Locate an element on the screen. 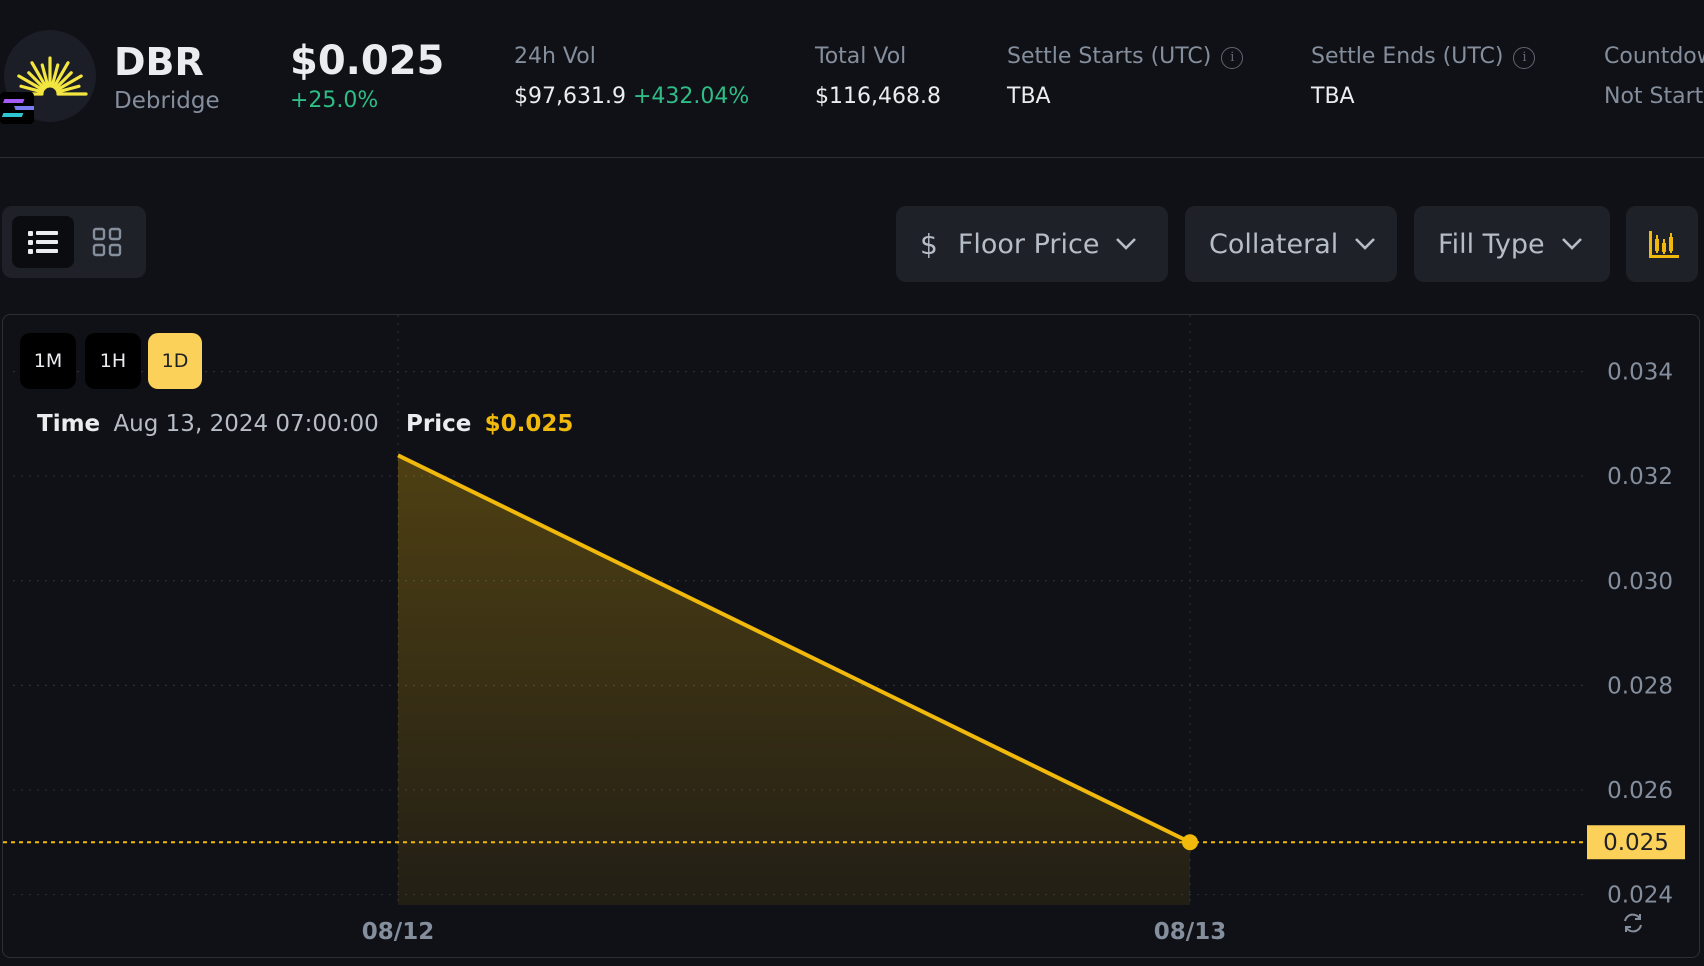 This screenshot has width=1704, height=966. token-price-change: +25.0% is located at coordinates (334, 100).